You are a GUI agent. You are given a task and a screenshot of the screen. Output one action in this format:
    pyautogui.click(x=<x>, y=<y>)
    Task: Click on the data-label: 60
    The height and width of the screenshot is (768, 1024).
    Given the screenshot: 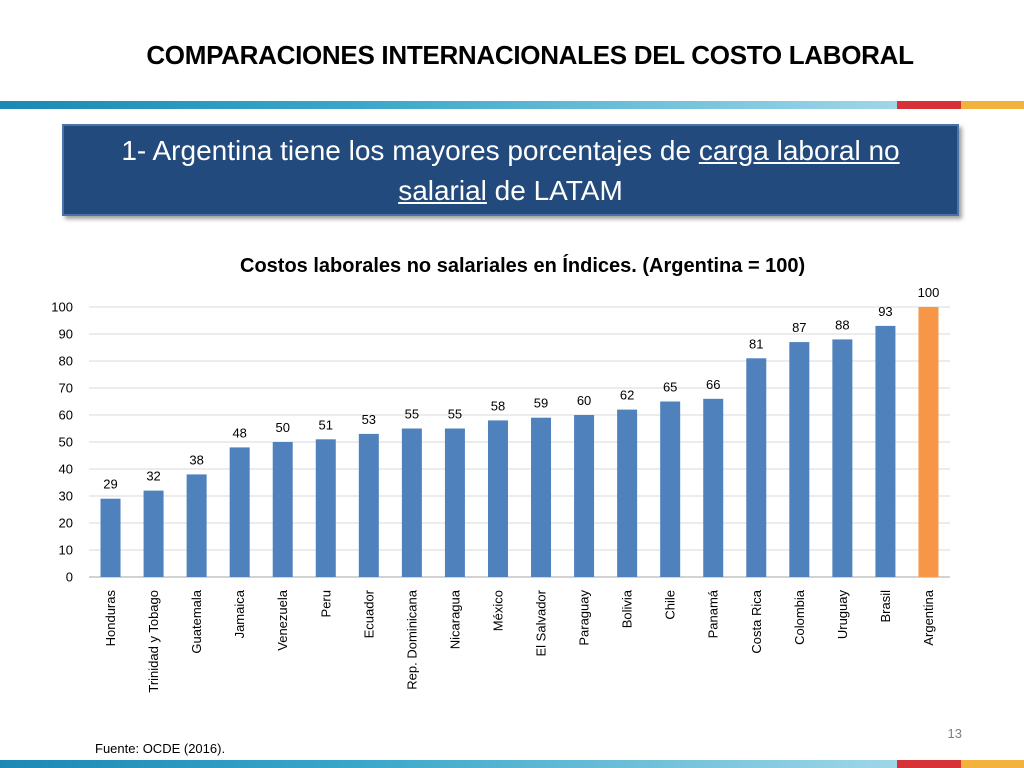 What is the action you would take?
    pyautogui.click(x=584, y=400)
    